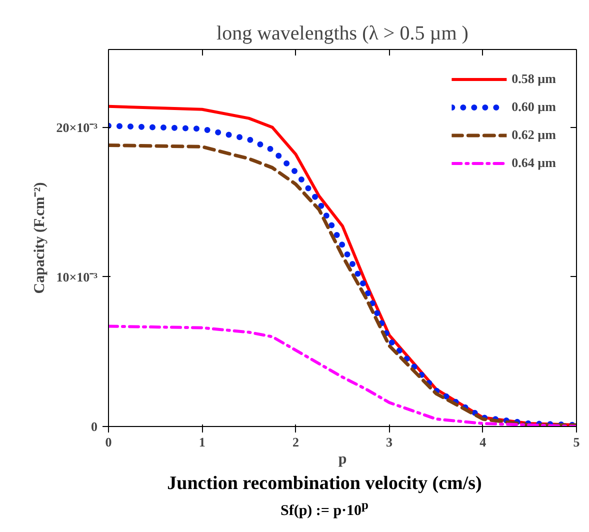  I want to click on x-tick-label: 4, so click(483, 442).